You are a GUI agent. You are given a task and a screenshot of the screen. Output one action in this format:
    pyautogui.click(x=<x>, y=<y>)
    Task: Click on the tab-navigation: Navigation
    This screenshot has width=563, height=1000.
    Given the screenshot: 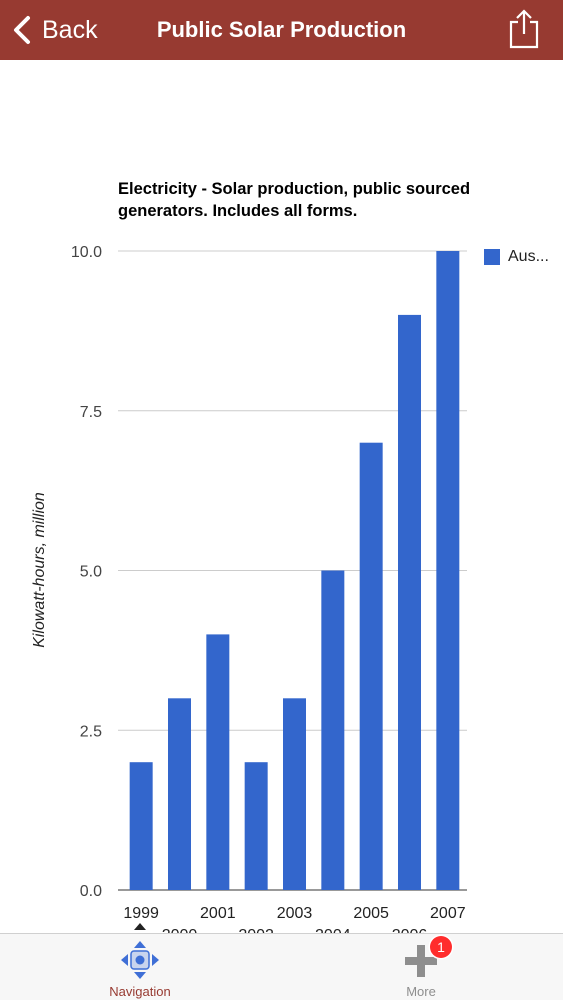 What is the action you would take?
    pyautogui.click(x=140, y=967)
    